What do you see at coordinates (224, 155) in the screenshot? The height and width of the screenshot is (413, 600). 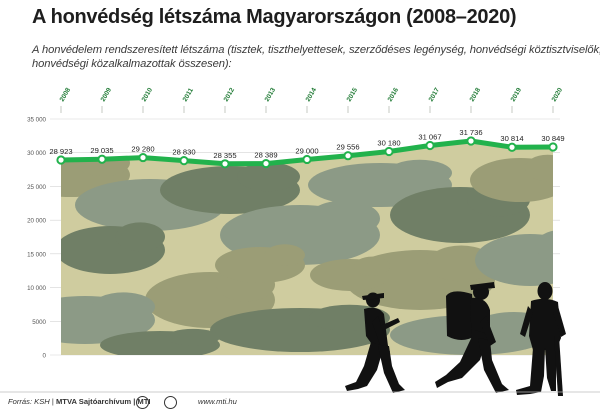 I see `data-label: 28 355` at bounding box center [224, 155].